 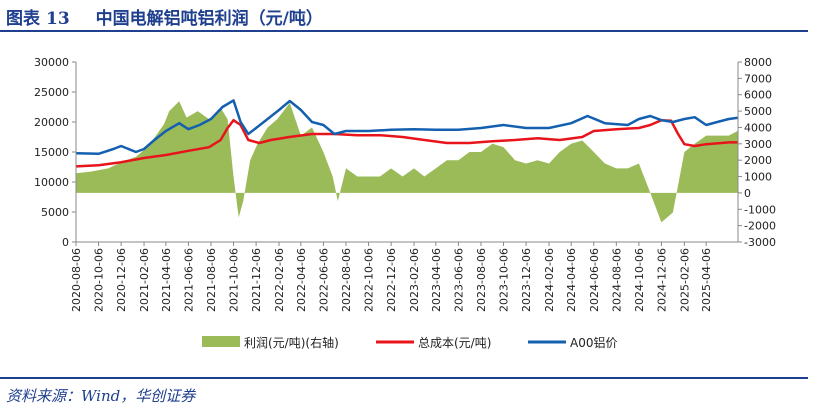 What do you see at coordinates (221, 341) in the screenshot?
I see `legend-profit-swatch` at bounding box center [221, 341].